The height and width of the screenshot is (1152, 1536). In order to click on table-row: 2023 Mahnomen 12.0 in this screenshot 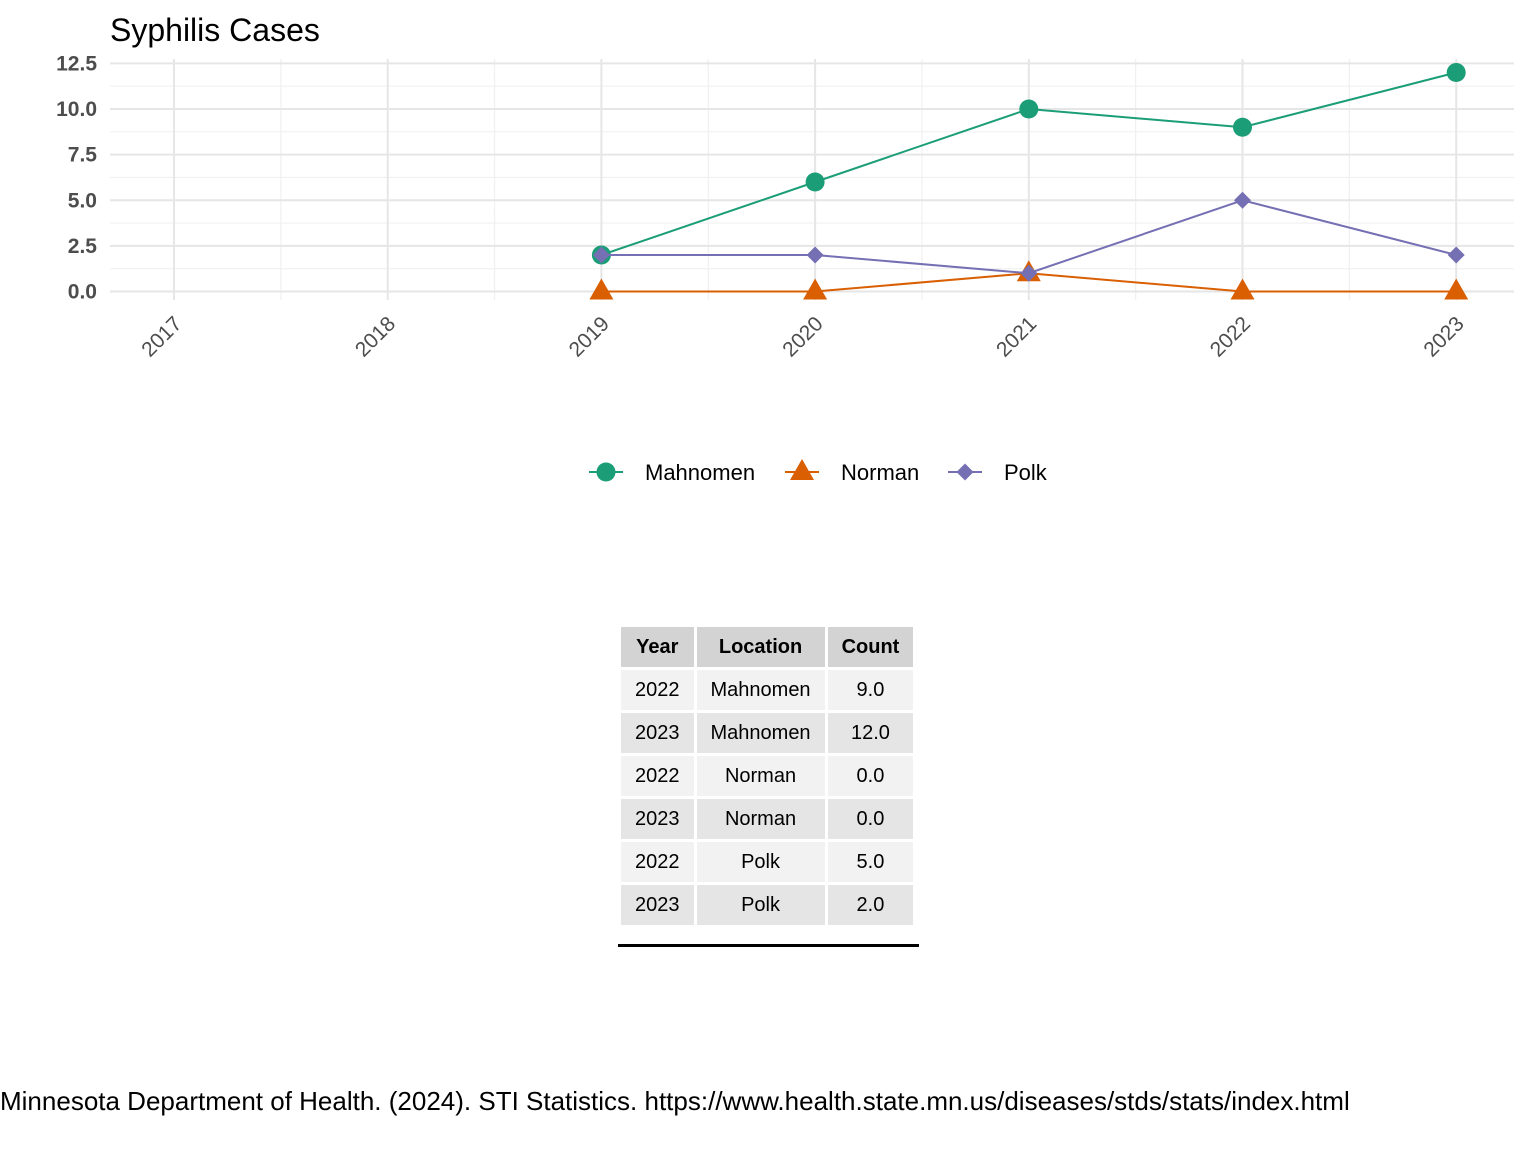, I will do `click(767, 733)`.